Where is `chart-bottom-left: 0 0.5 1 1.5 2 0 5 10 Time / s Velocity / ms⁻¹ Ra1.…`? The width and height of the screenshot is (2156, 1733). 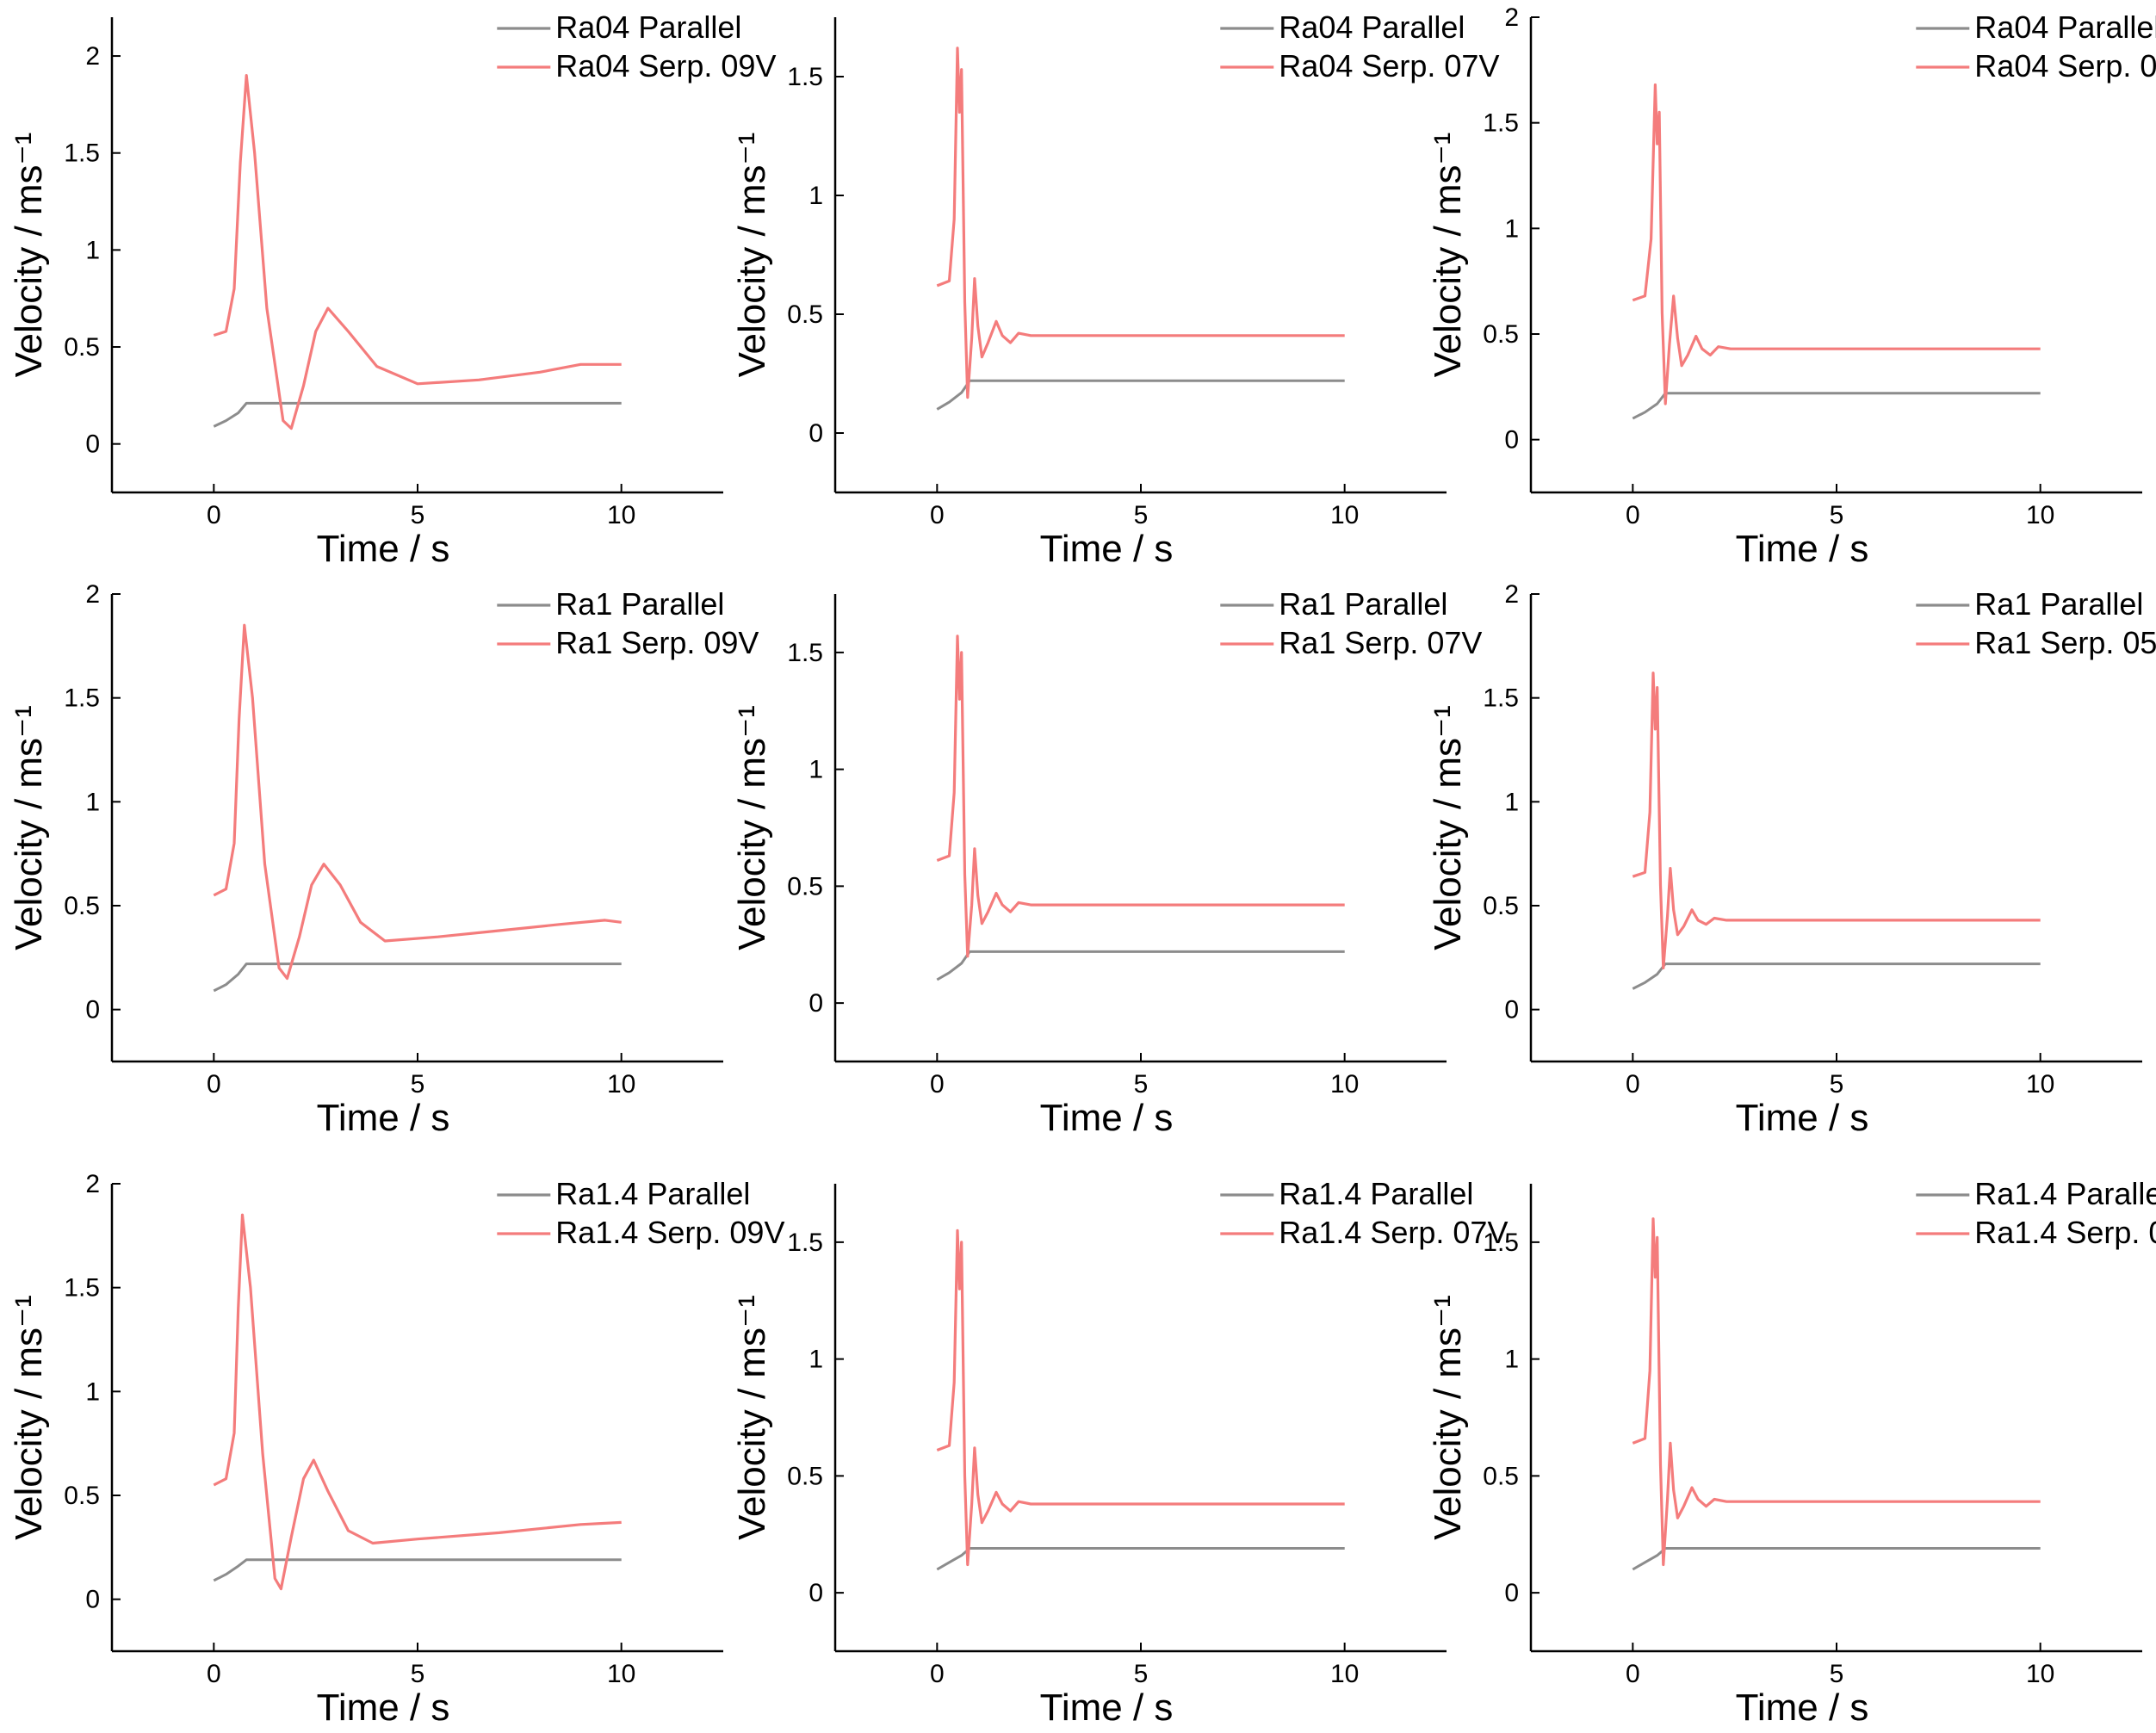 chart-bottom-left: 0 0.5 1 1.5 2 0 5 10 Time / s Velocity / ms⁻¹ Ra1.… is located at coordinates (396, 1449).